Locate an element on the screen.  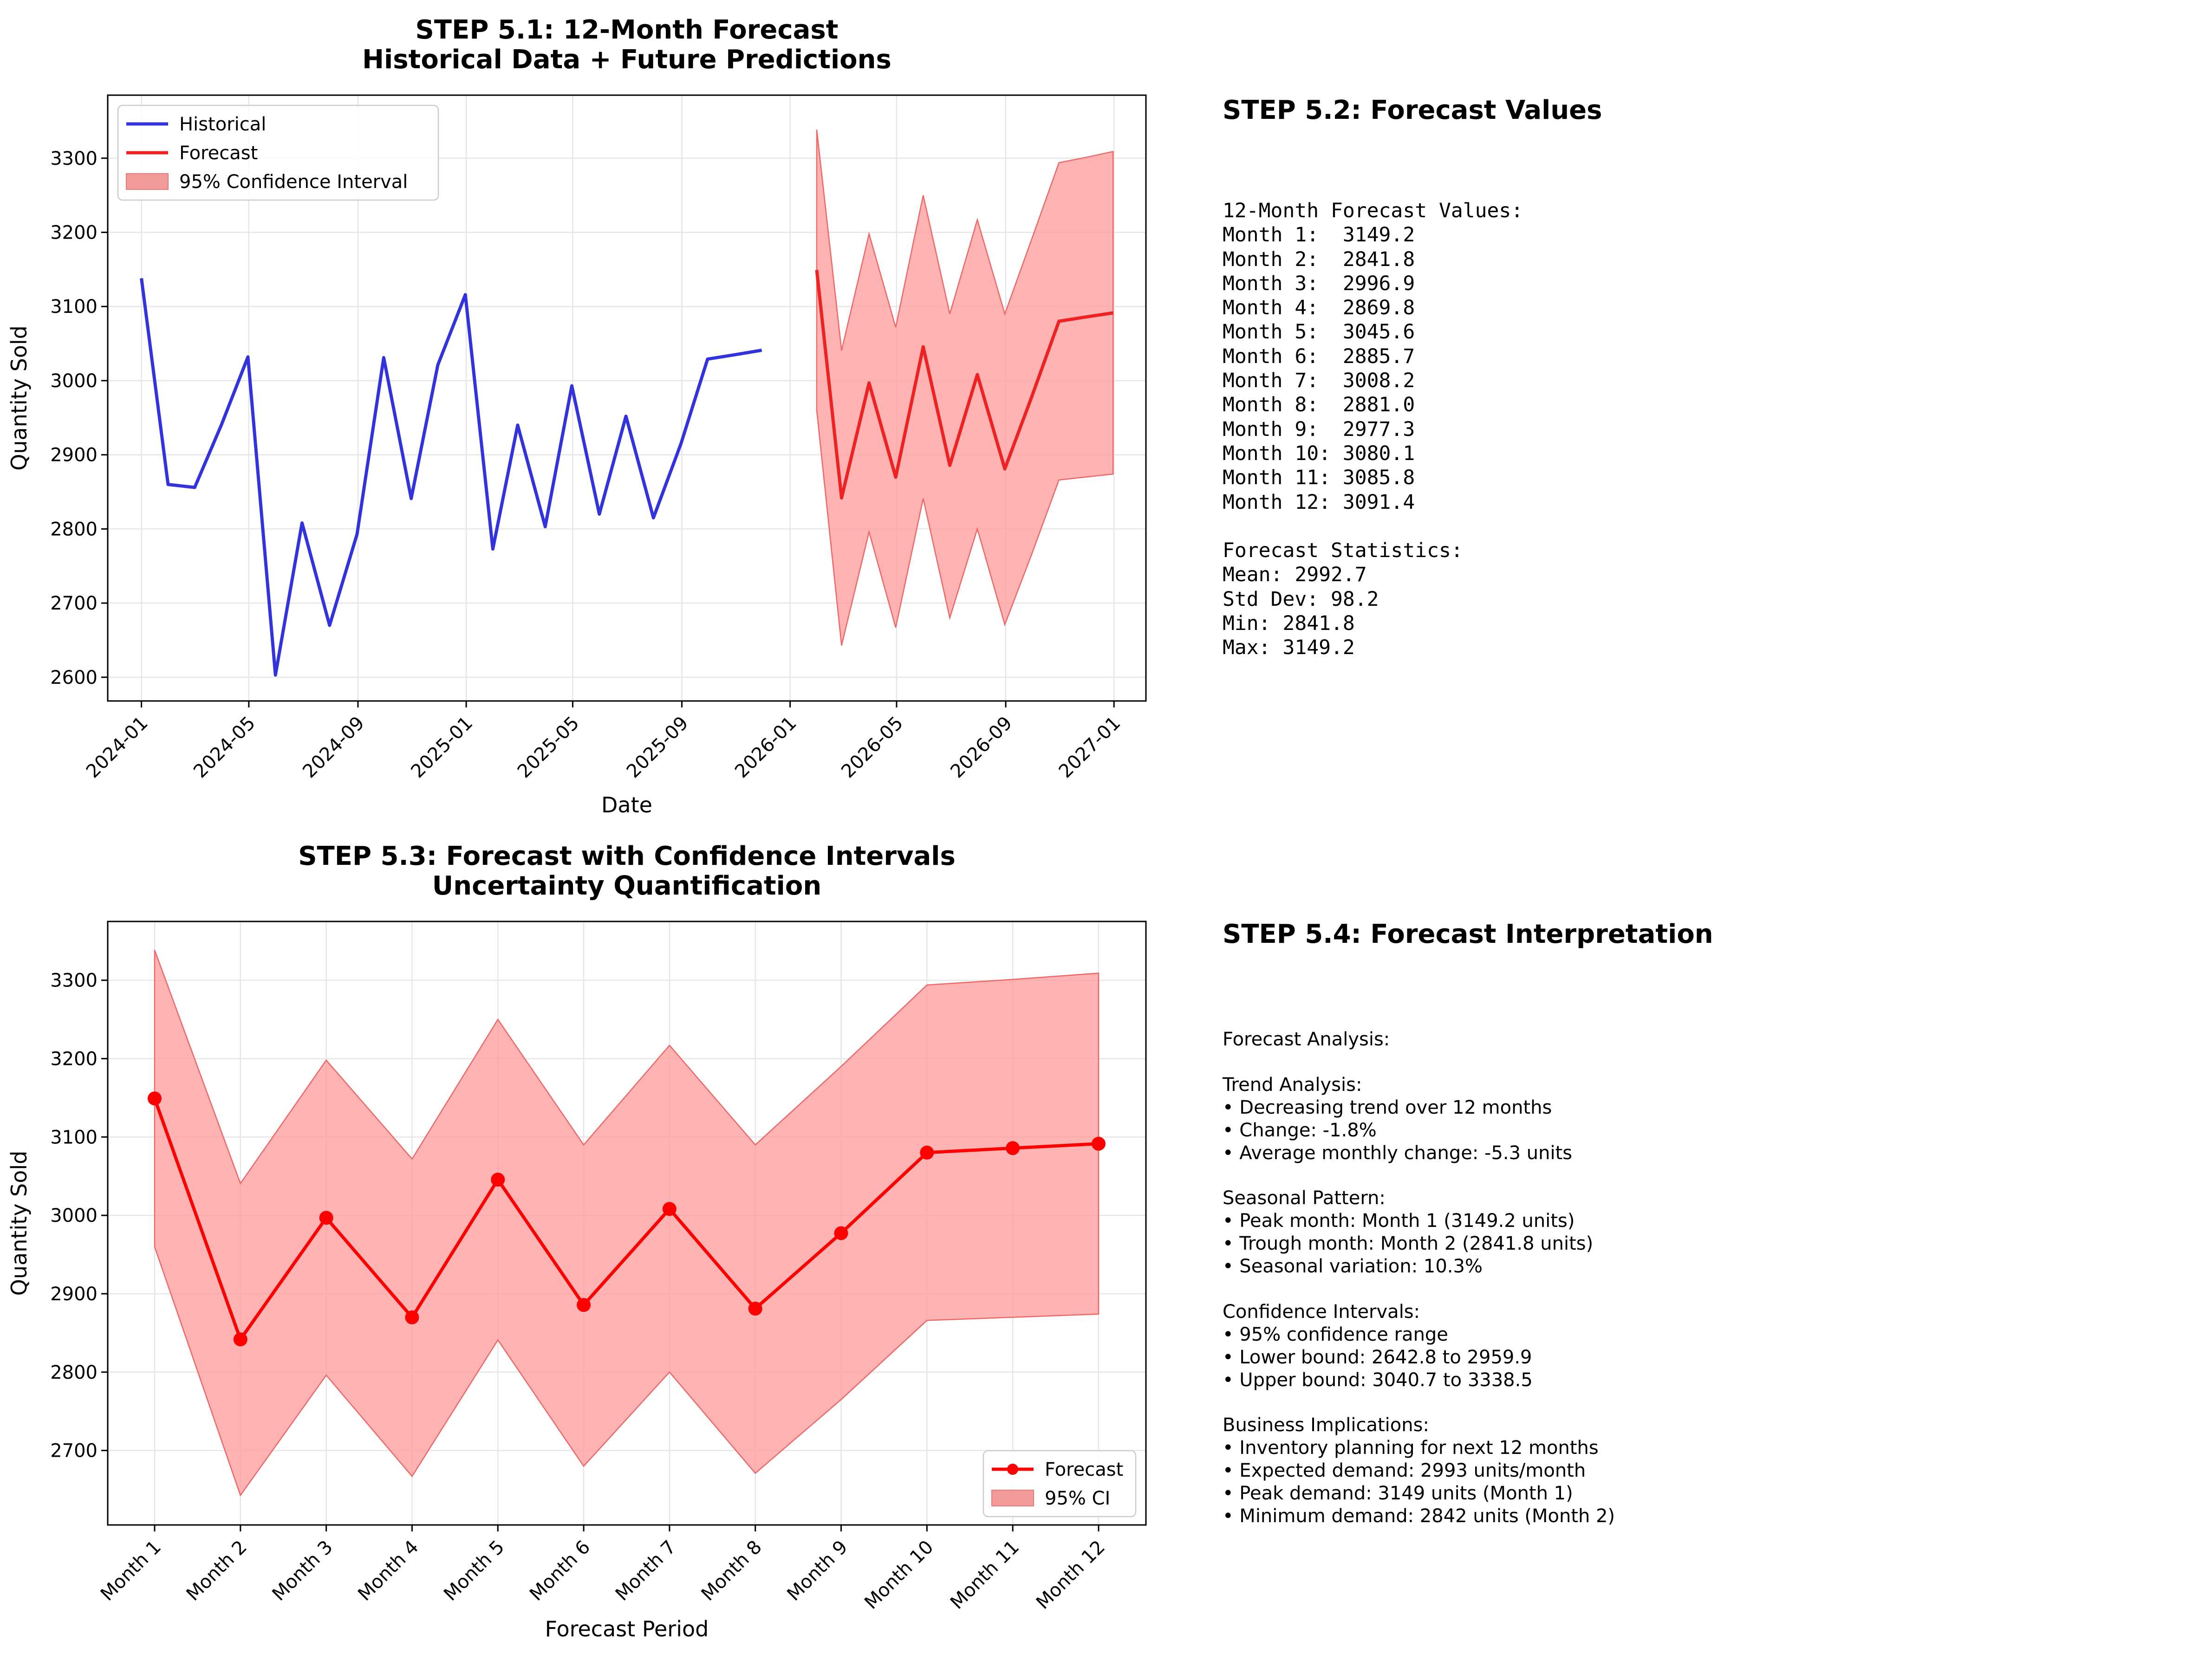
chart-1-legend-label: 95% Confidence Interval is located at coordinates (293, 182).